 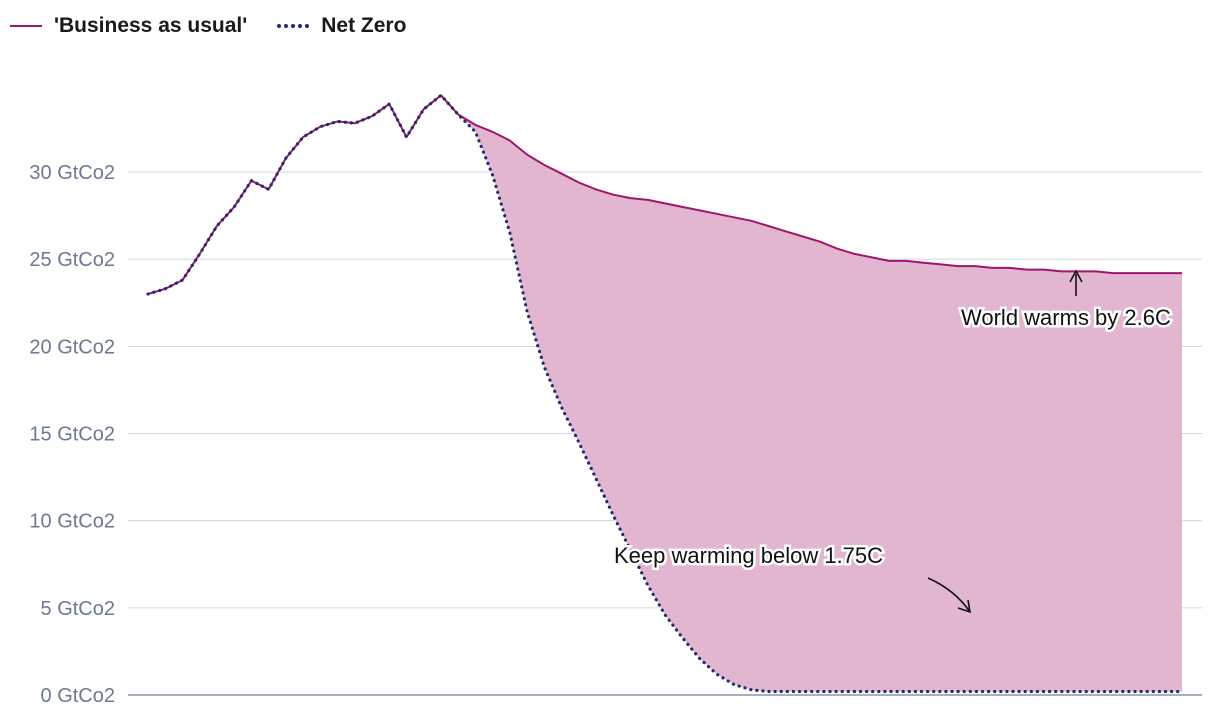 What do you see at coordinates (72, 260) in the screenshot?
I see `y-tick-label: 25 GtCo2` at bounding box center [72, 260].